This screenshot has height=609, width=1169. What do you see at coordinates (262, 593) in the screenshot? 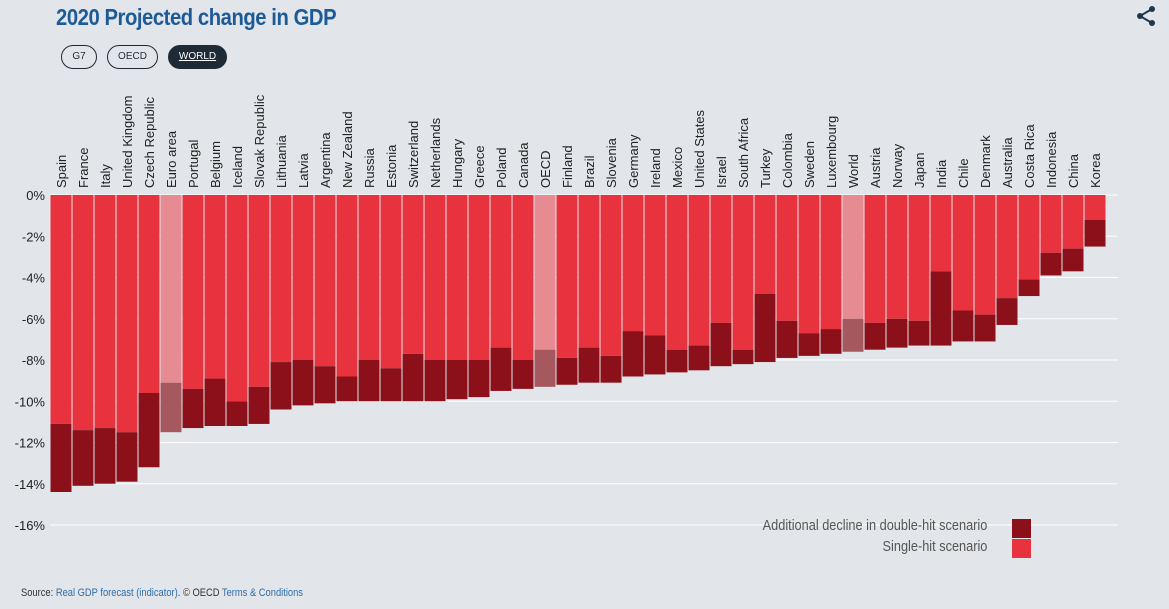
I see `terms-link: Terms & Conditions` at bounding box center [262, 593].